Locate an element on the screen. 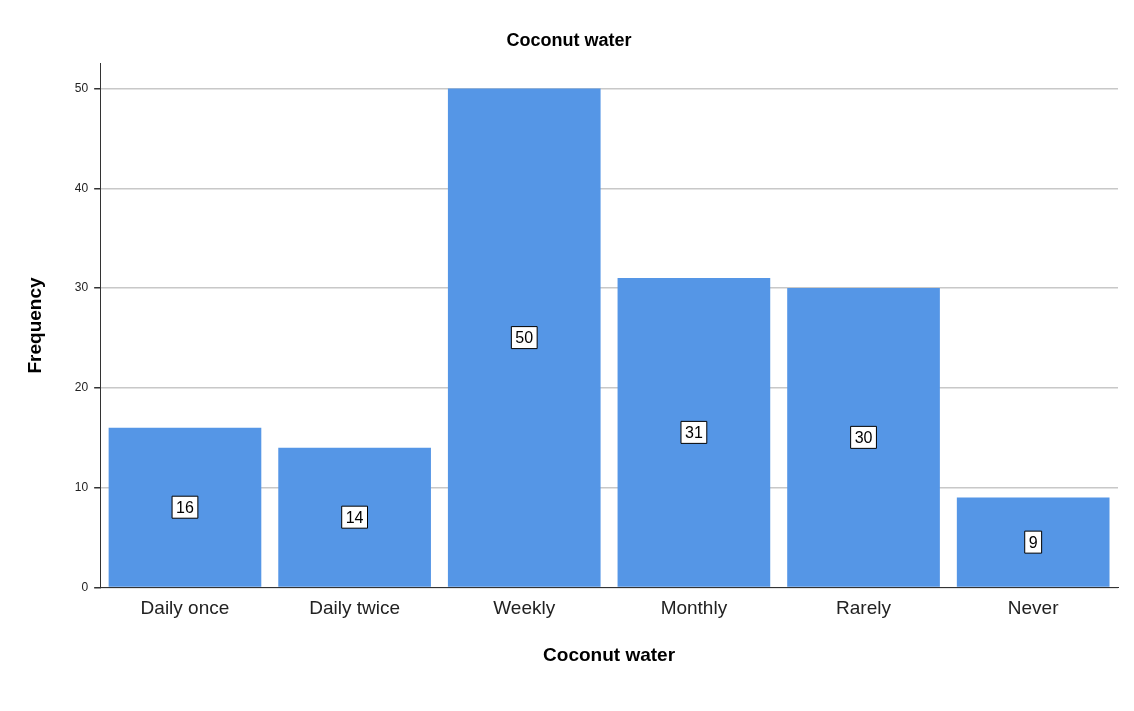 The image size is (1134, 711). y-axis-title: Frequency is located at coordinates (34, 325).